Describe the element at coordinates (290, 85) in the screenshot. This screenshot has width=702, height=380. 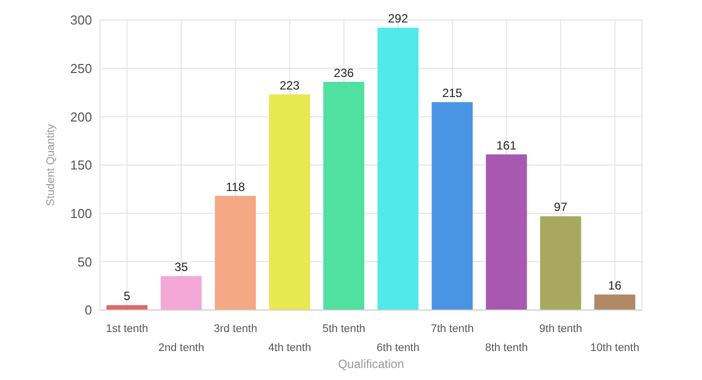
I see `data-label: 223` at that location.